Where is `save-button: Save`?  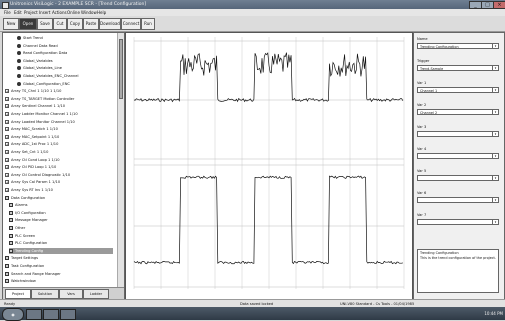
save-button: Save is located at coordinates (45, 24).